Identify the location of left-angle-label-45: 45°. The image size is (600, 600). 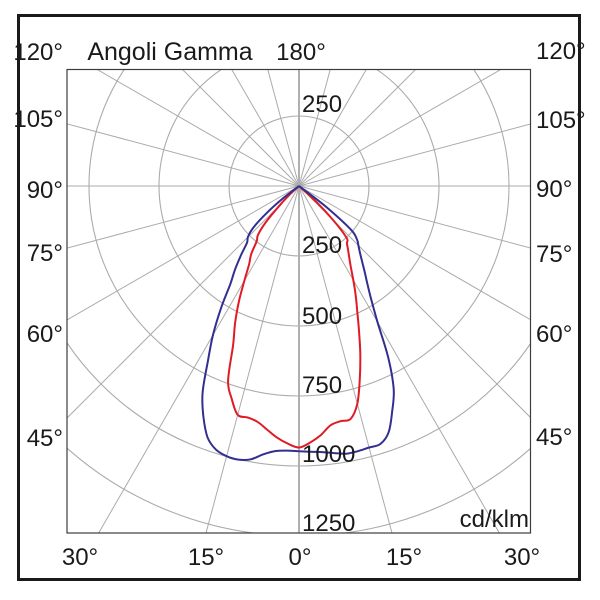
(45, 438).